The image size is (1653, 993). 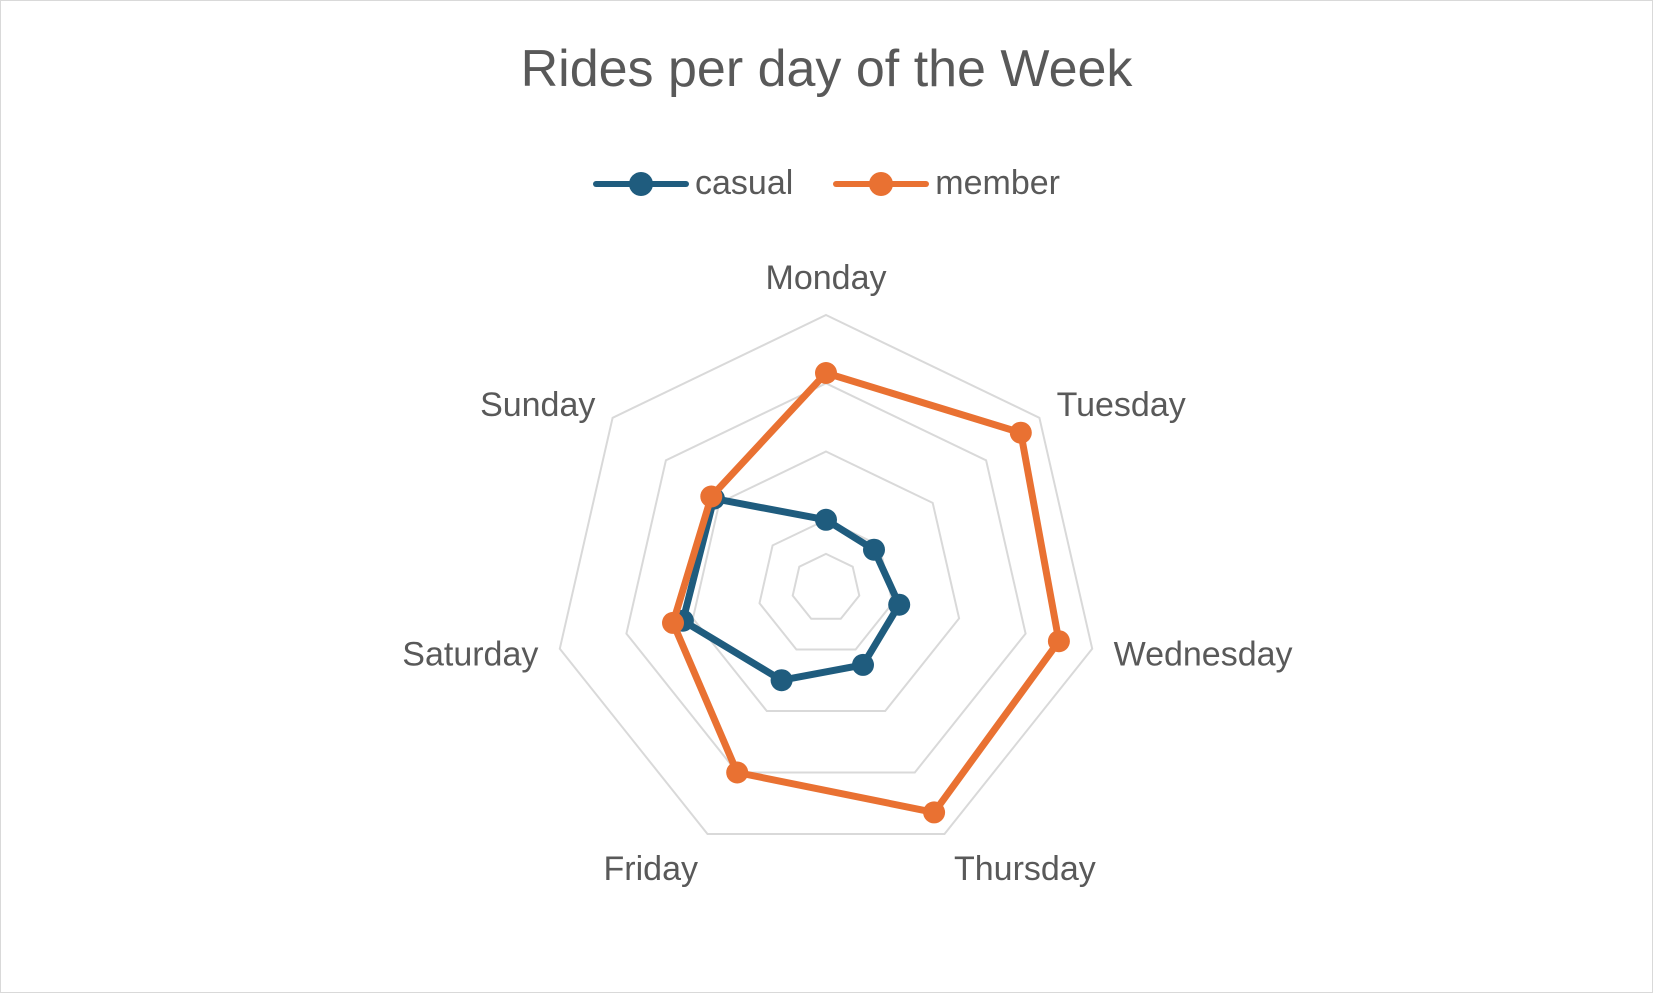 I want to click on data-point-member-thursday, so click(x=934, y=812).